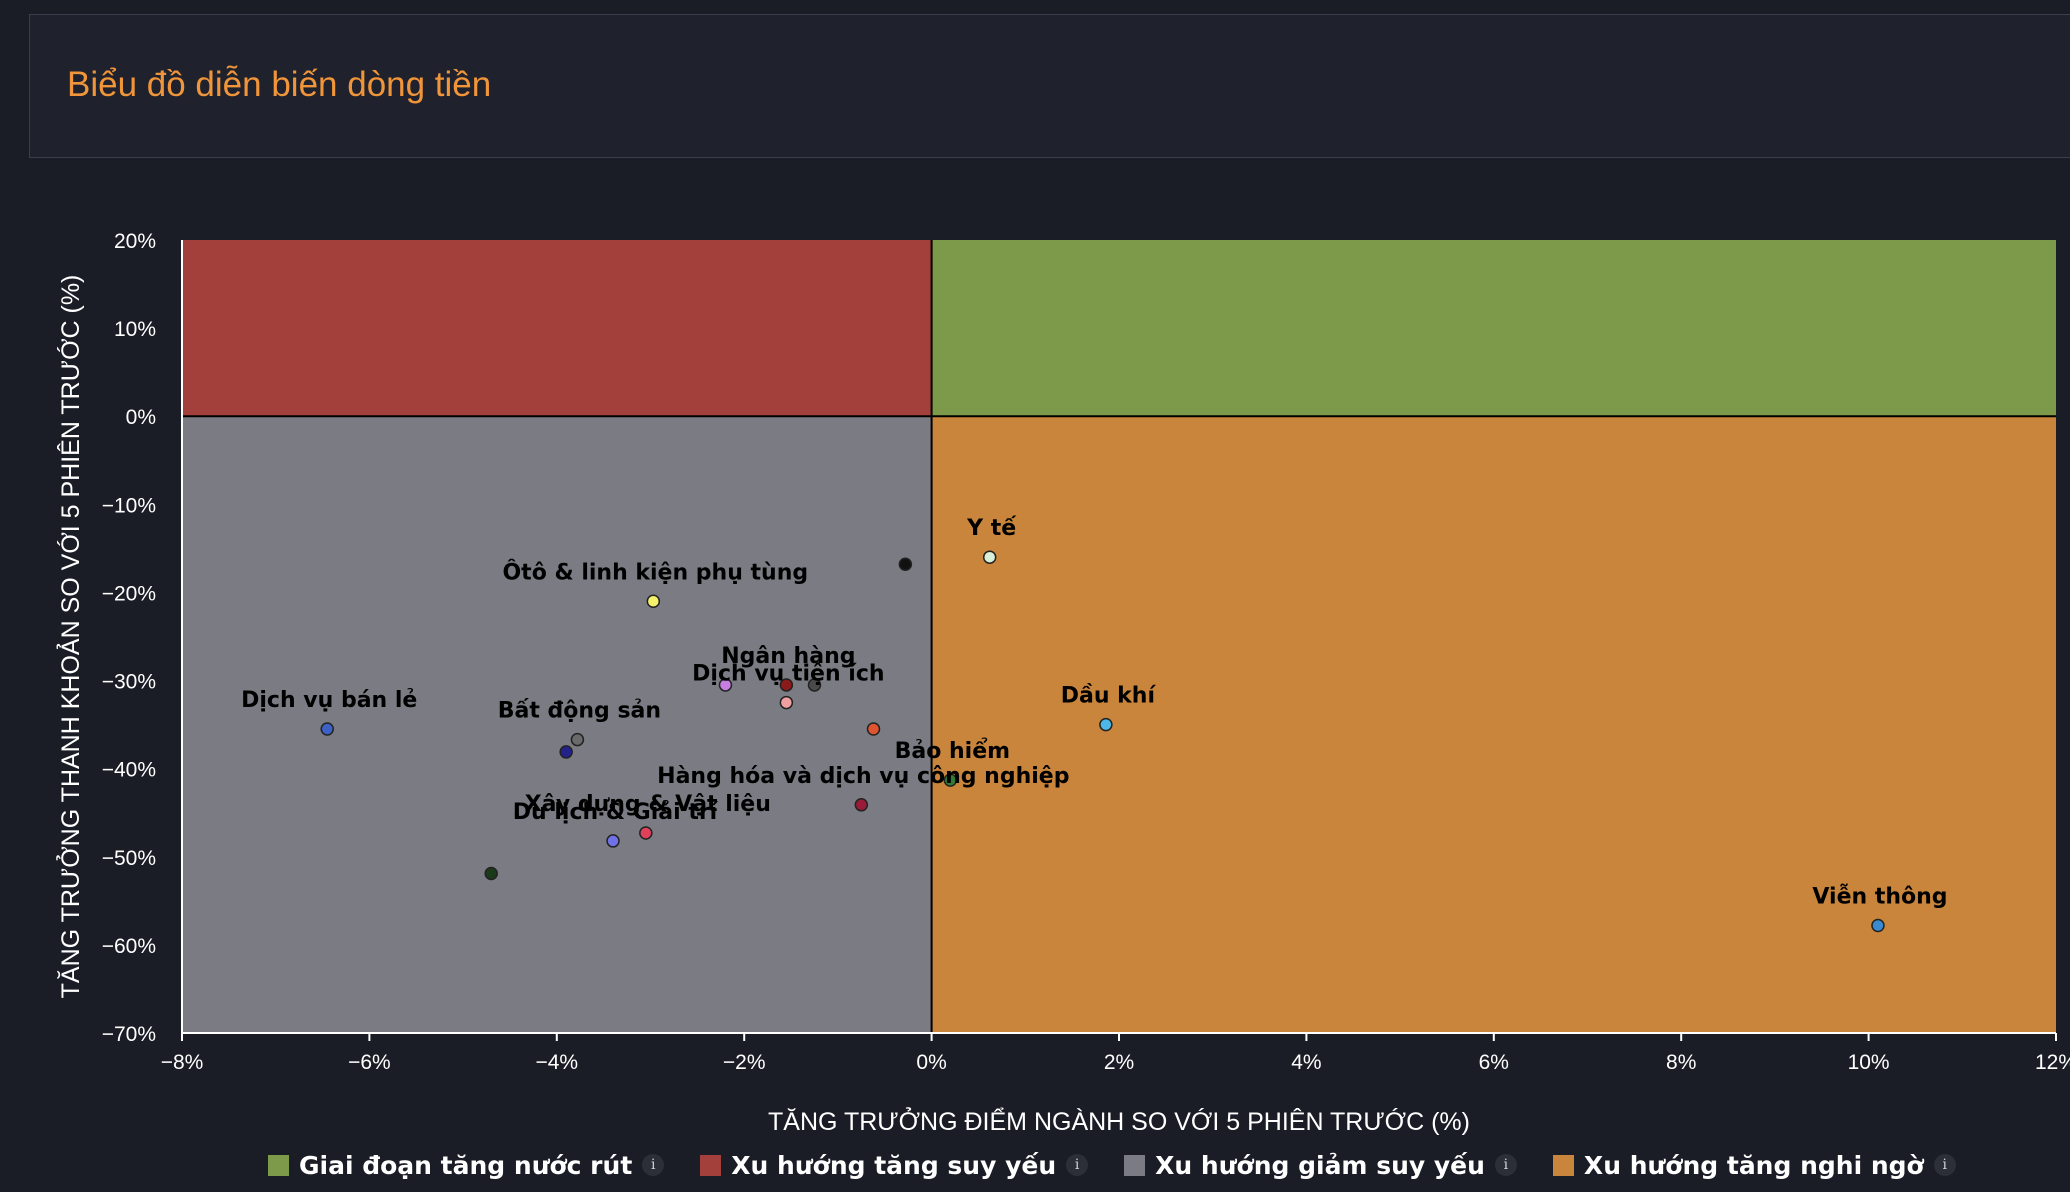 Image resolution: width=2070 pixels, height=1192 pixels. Describe the element at coordinates (141, 417) in the screenshot. I see `y-tick-label: 0%` at that location.